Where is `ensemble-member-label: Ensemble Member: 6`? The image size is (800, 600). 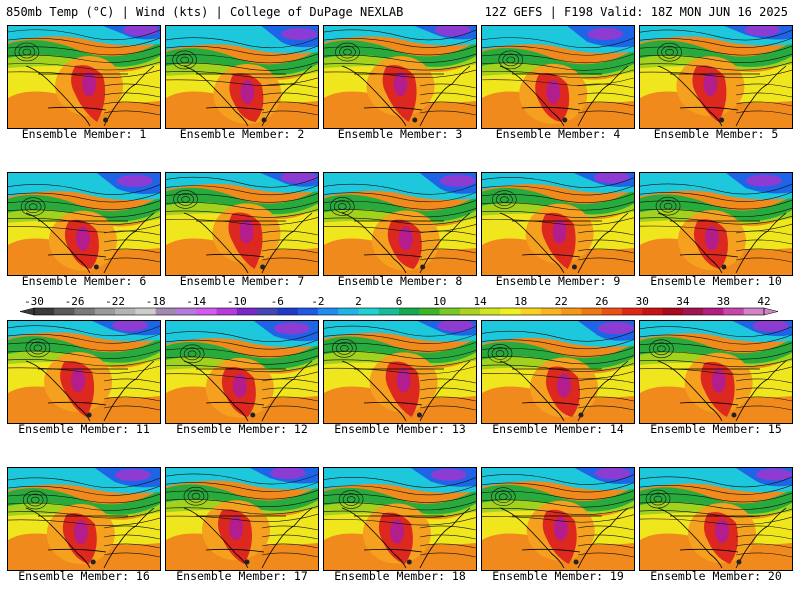
ensemble-member-label: Ensemble Member: 6 is located at coordinates (84, 281).